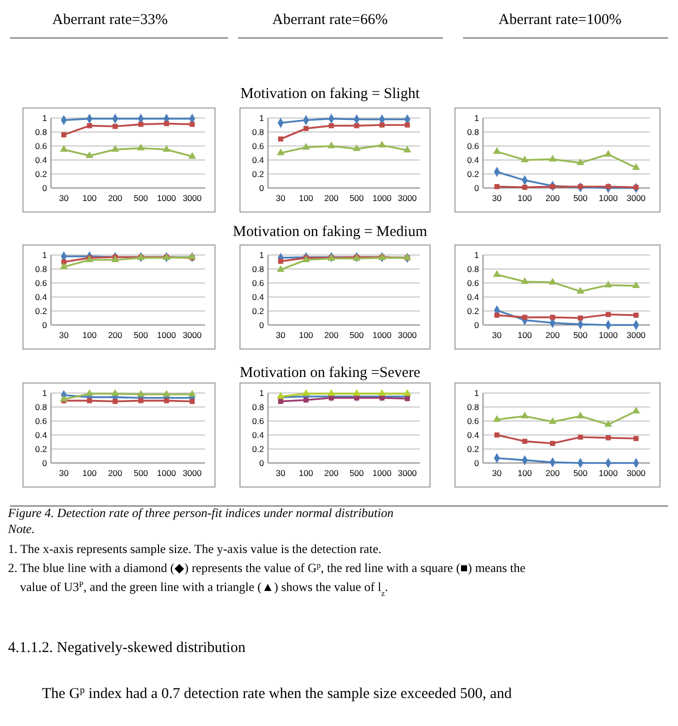  What do you see at coordinates (330, 373) in the screenshot?
I see `text: Motivation on faking =Severe` at bounding box center [330, 373].